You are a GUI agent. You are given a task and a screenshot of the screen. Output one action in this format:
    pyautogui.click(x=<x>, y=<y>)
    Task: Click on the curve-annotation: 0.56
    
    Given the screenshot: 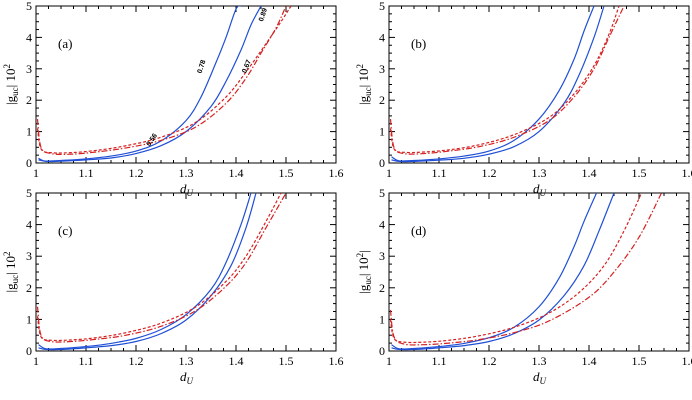 What is the action you would take?
    pyautogui.click(x=152, y=139)
    